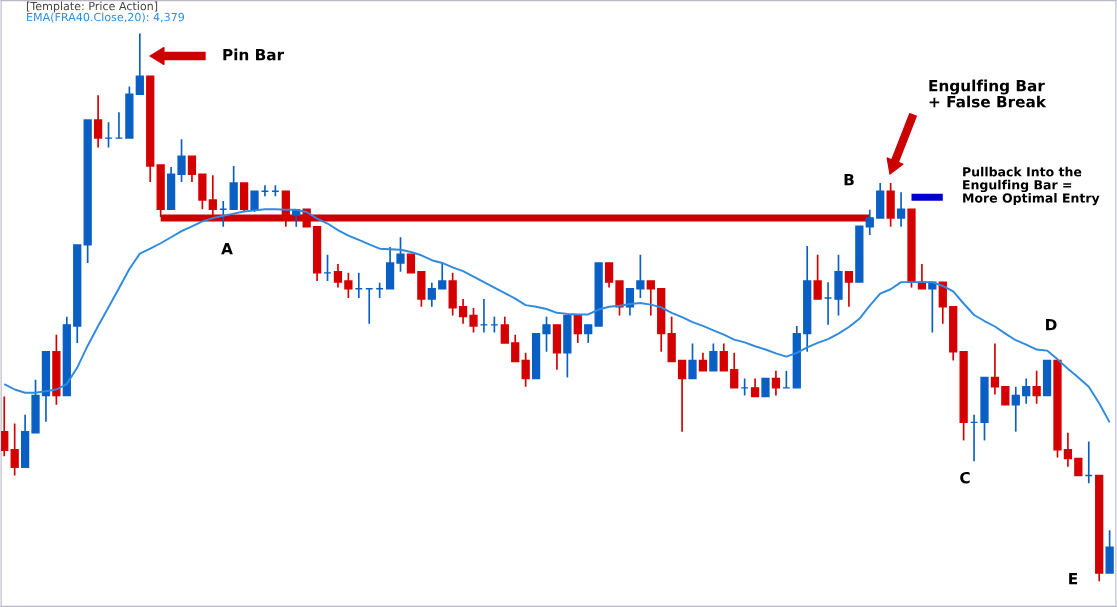  What do you see at coordinates (1073, 579) in the screenshot?
I see `annotation: E` at bounding box center [1073, 579].